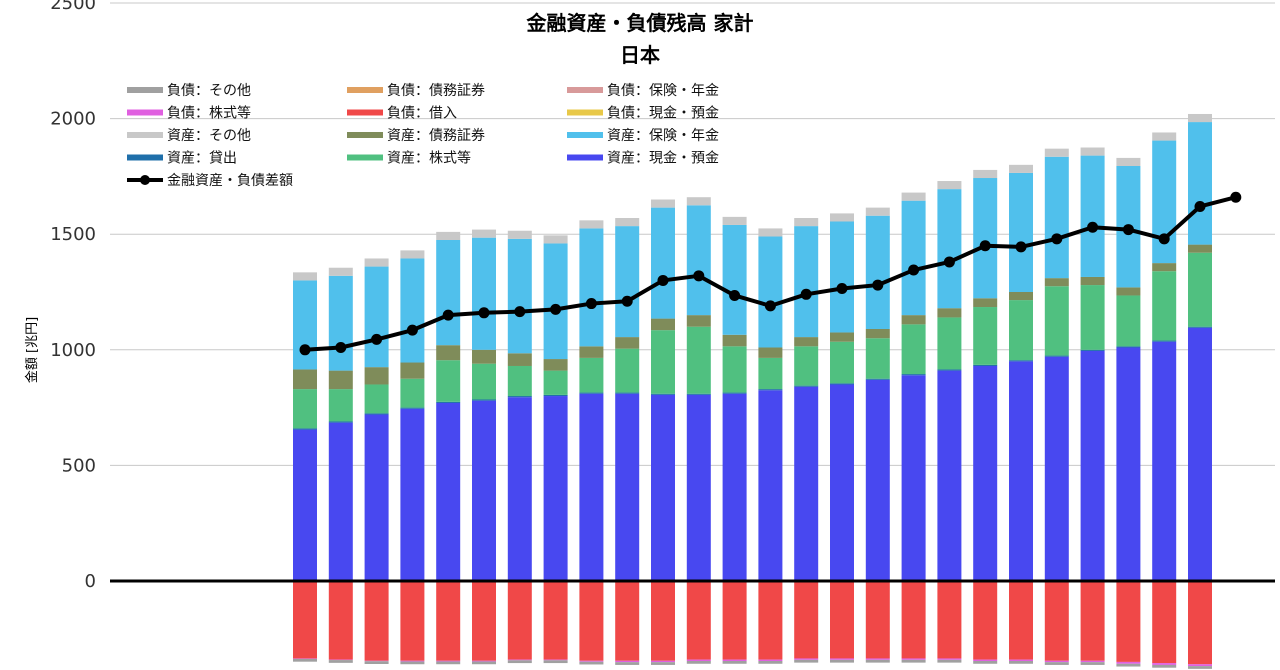 The height and width of the screenshot is (670, 1280). Describe the element at coordinates (145, 135) in the screenshot. I see `legend-swatch-asset_other` at that location.